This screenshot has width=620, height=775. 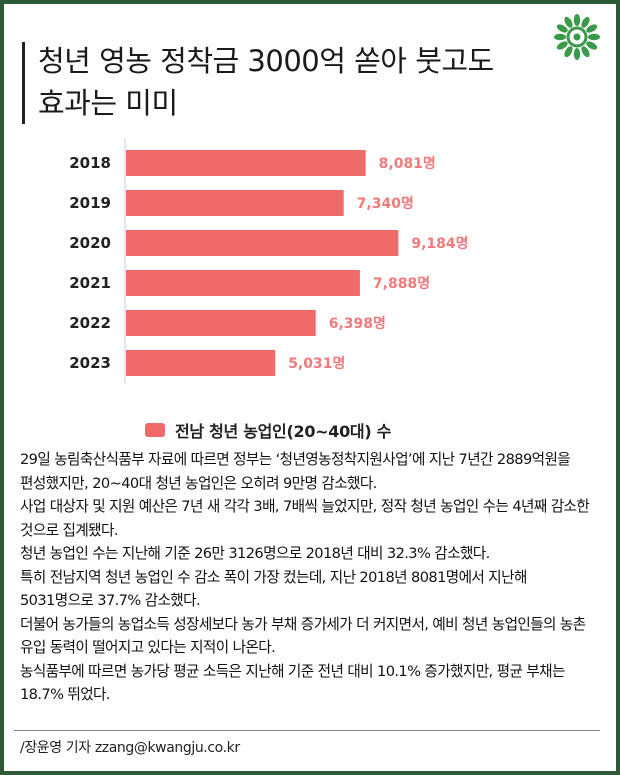 What do you see at coordinates (385, 203) in the screenshot?
I see `bar-value-label: 7,340명` at bounding box center [385, 203].